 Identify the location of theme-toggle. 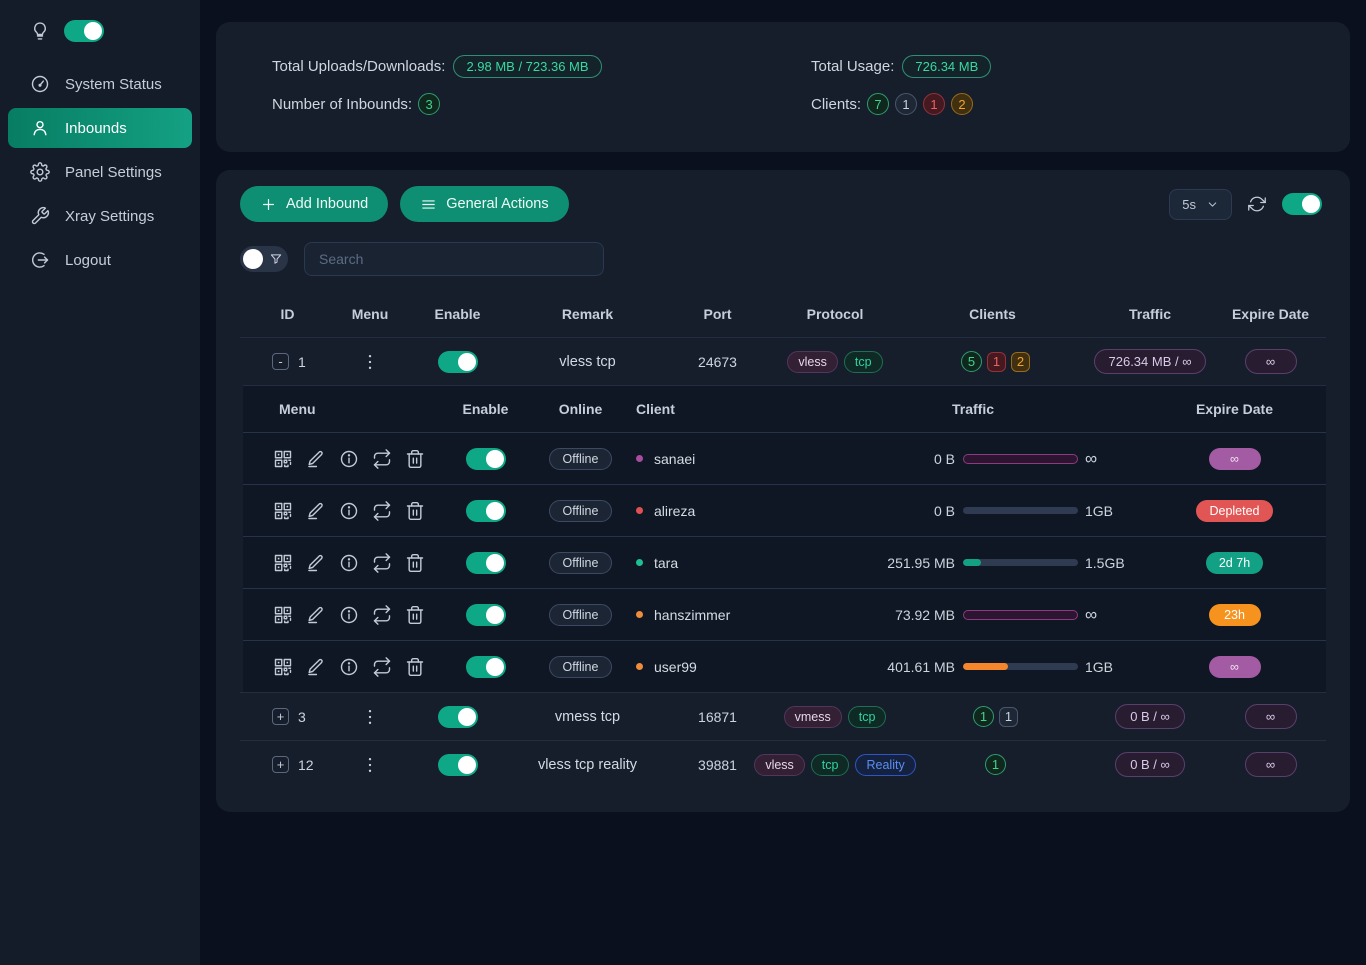
(84, 31).